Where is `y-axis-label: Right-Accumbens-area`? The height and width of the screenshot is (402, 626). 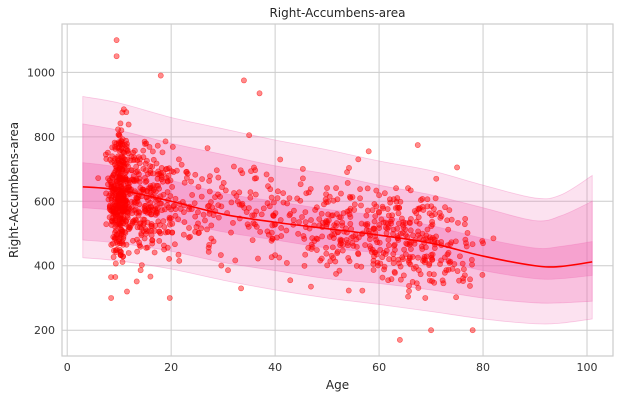
y-axis-label: Right-Accumbens-area is located at coordinates (14, 190).